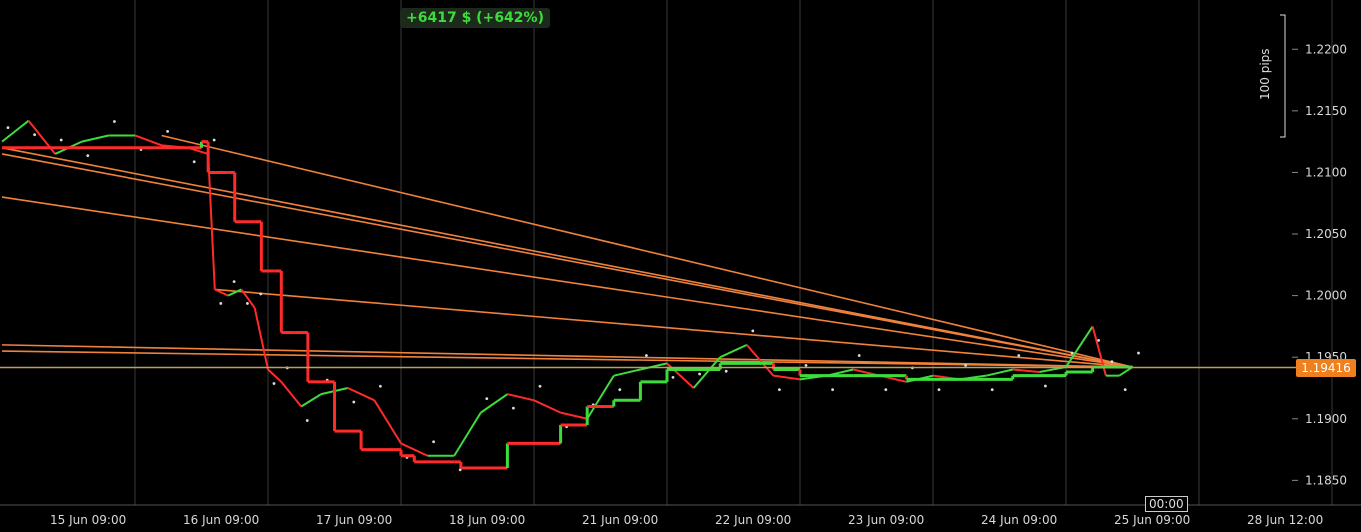 This screenshot has width=1361, height=532. Describe the element at coordinates (1326, 172) in the screenshot. I see `y-tick-label: 1.2100` at that location.